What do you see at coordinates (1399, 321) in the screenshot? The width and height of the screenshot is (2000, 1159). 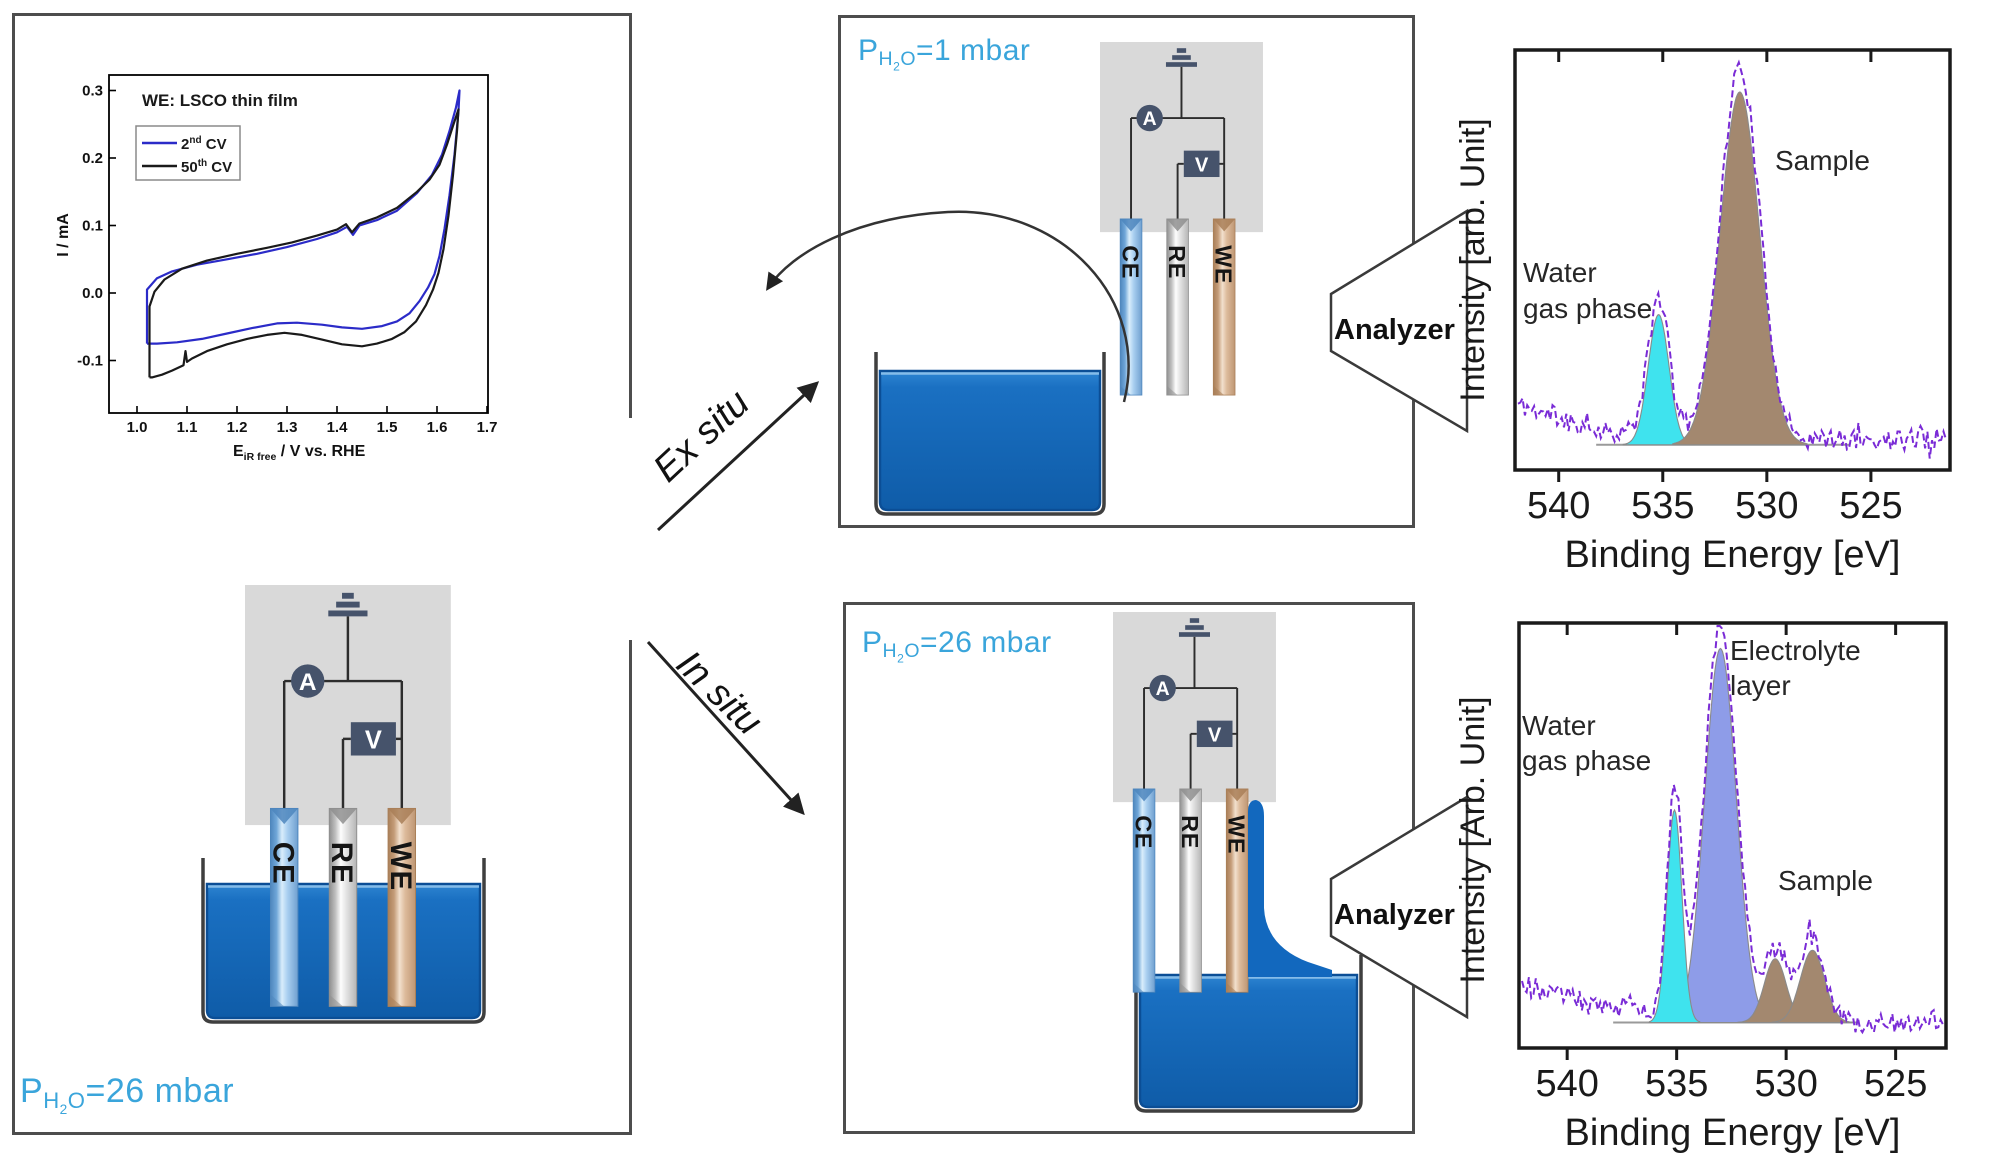 I see `analyzer-funnel-top` at bounding box center [1399, 321].